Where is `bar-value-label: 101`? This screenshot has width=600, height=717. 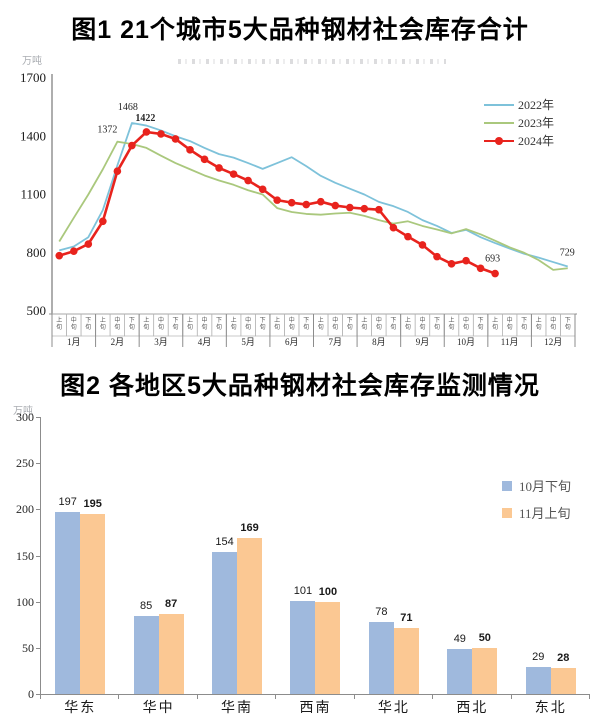 bar-value-label: 101 is located at coordinates (303, 590).